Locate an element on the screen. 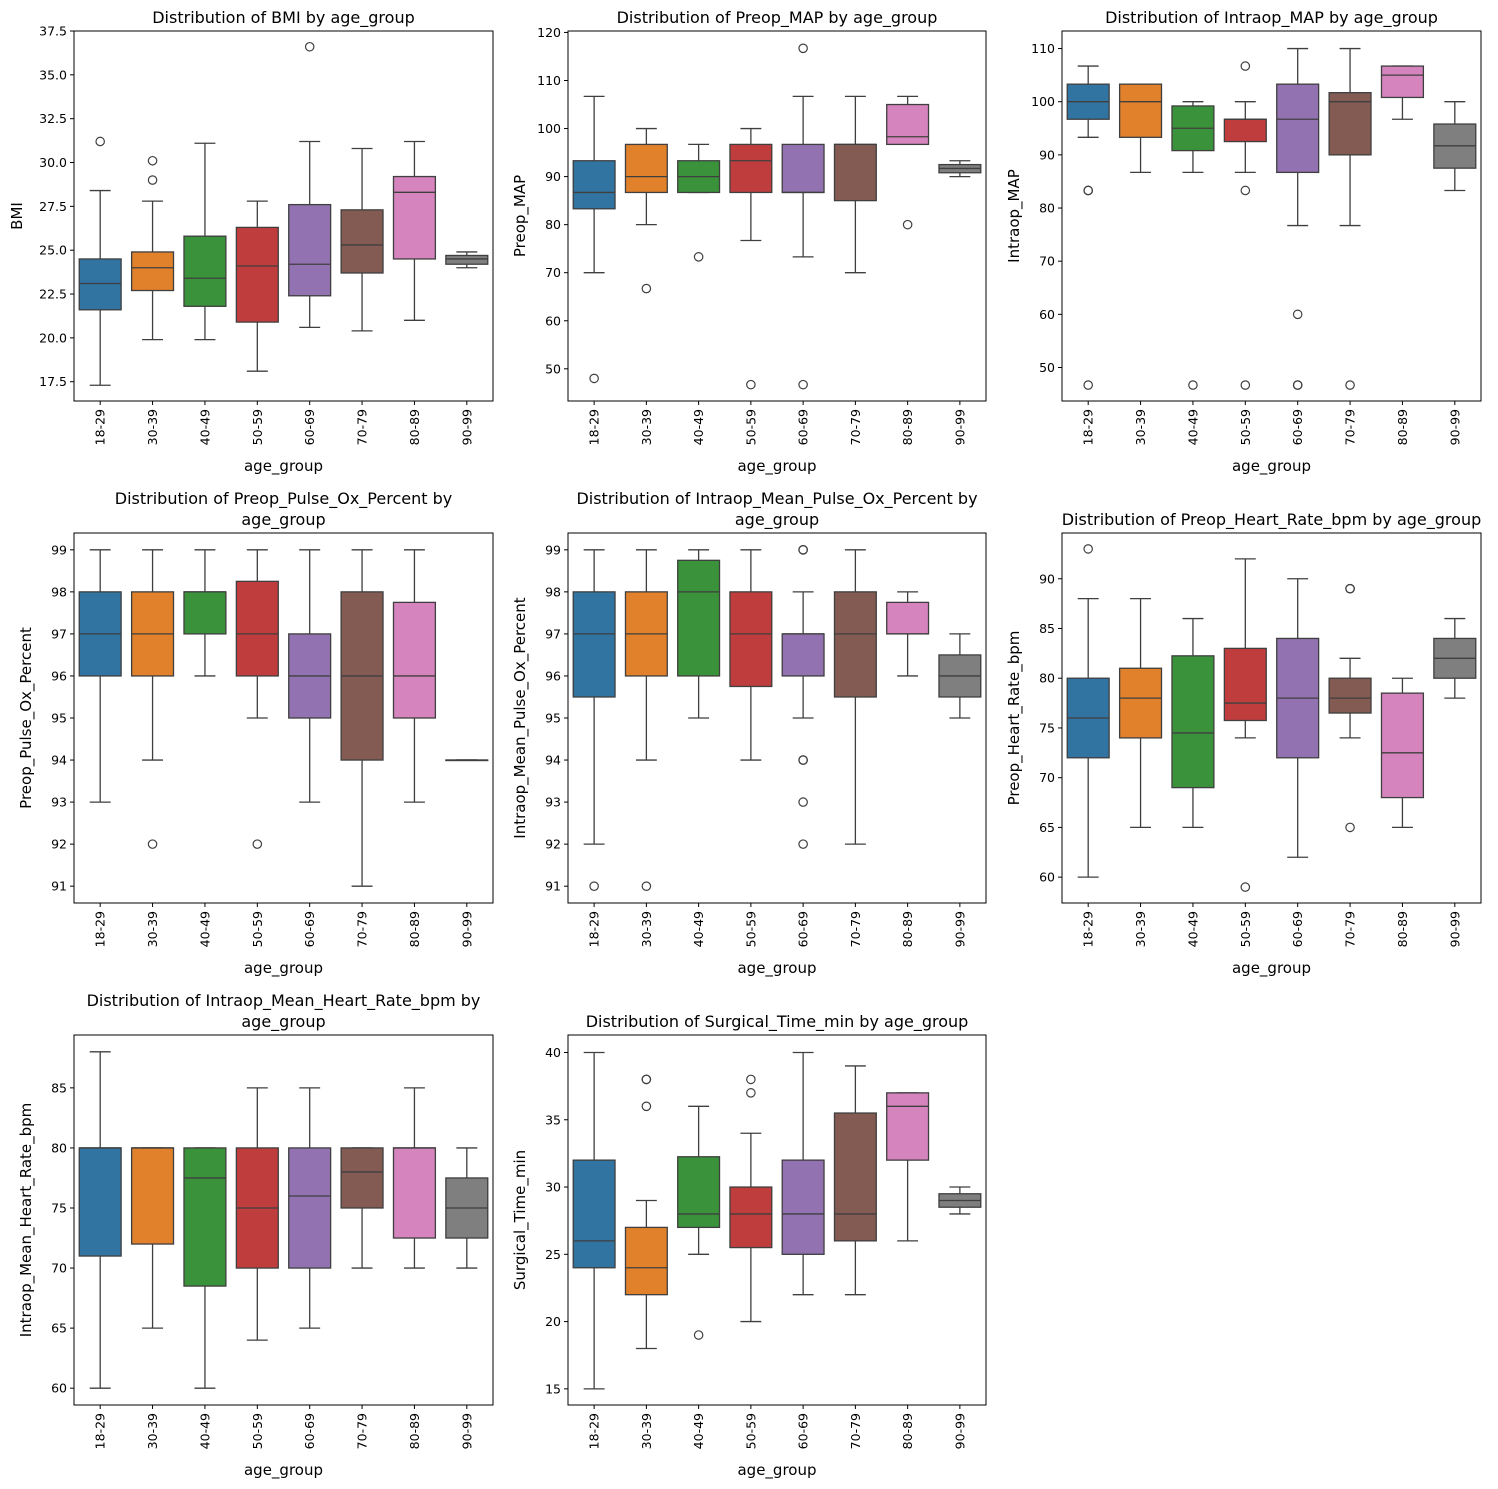 The height and width of the screenshot is (1489, 1498). y-tick-label: 75 is located at coordinates (1047, 727).